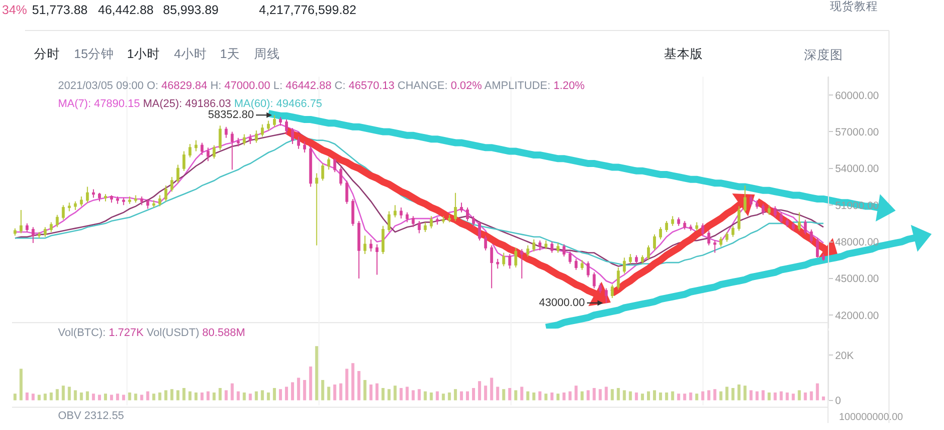 This screenshot has height=430, width=944. Describe the element at coordinates (857, 279) in the screenshot. I see `y-tick-label: 45000.00` at that location.